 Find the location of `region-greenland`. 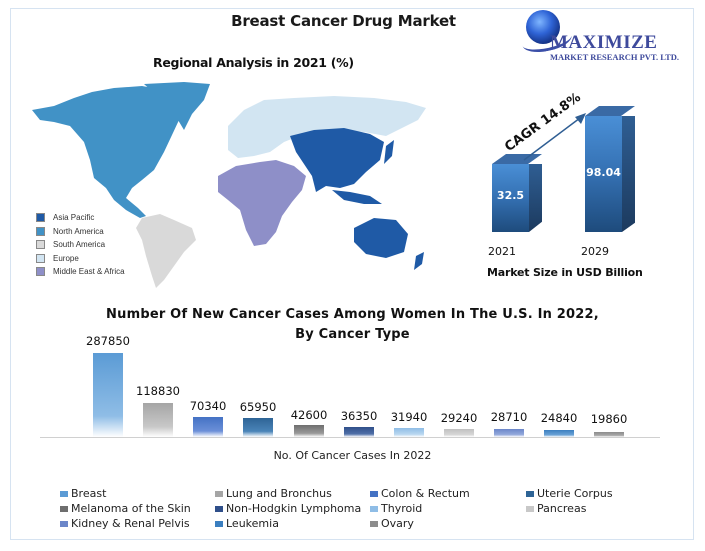

region-greenland is located at coordinates (177, 106).